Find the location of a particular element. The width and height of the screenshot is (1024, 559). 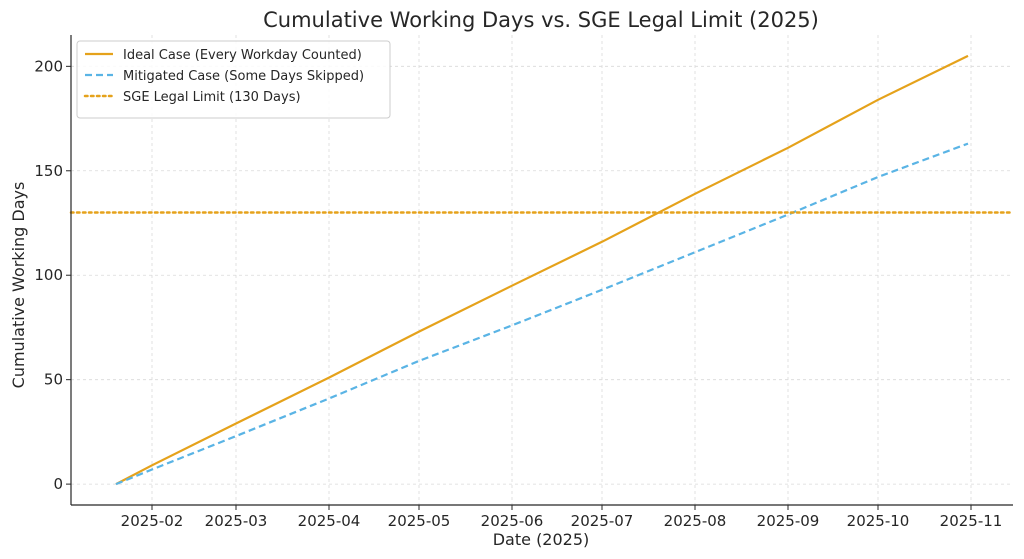

x-tick-label: 2025-10 is located at coordinates (878, 521).